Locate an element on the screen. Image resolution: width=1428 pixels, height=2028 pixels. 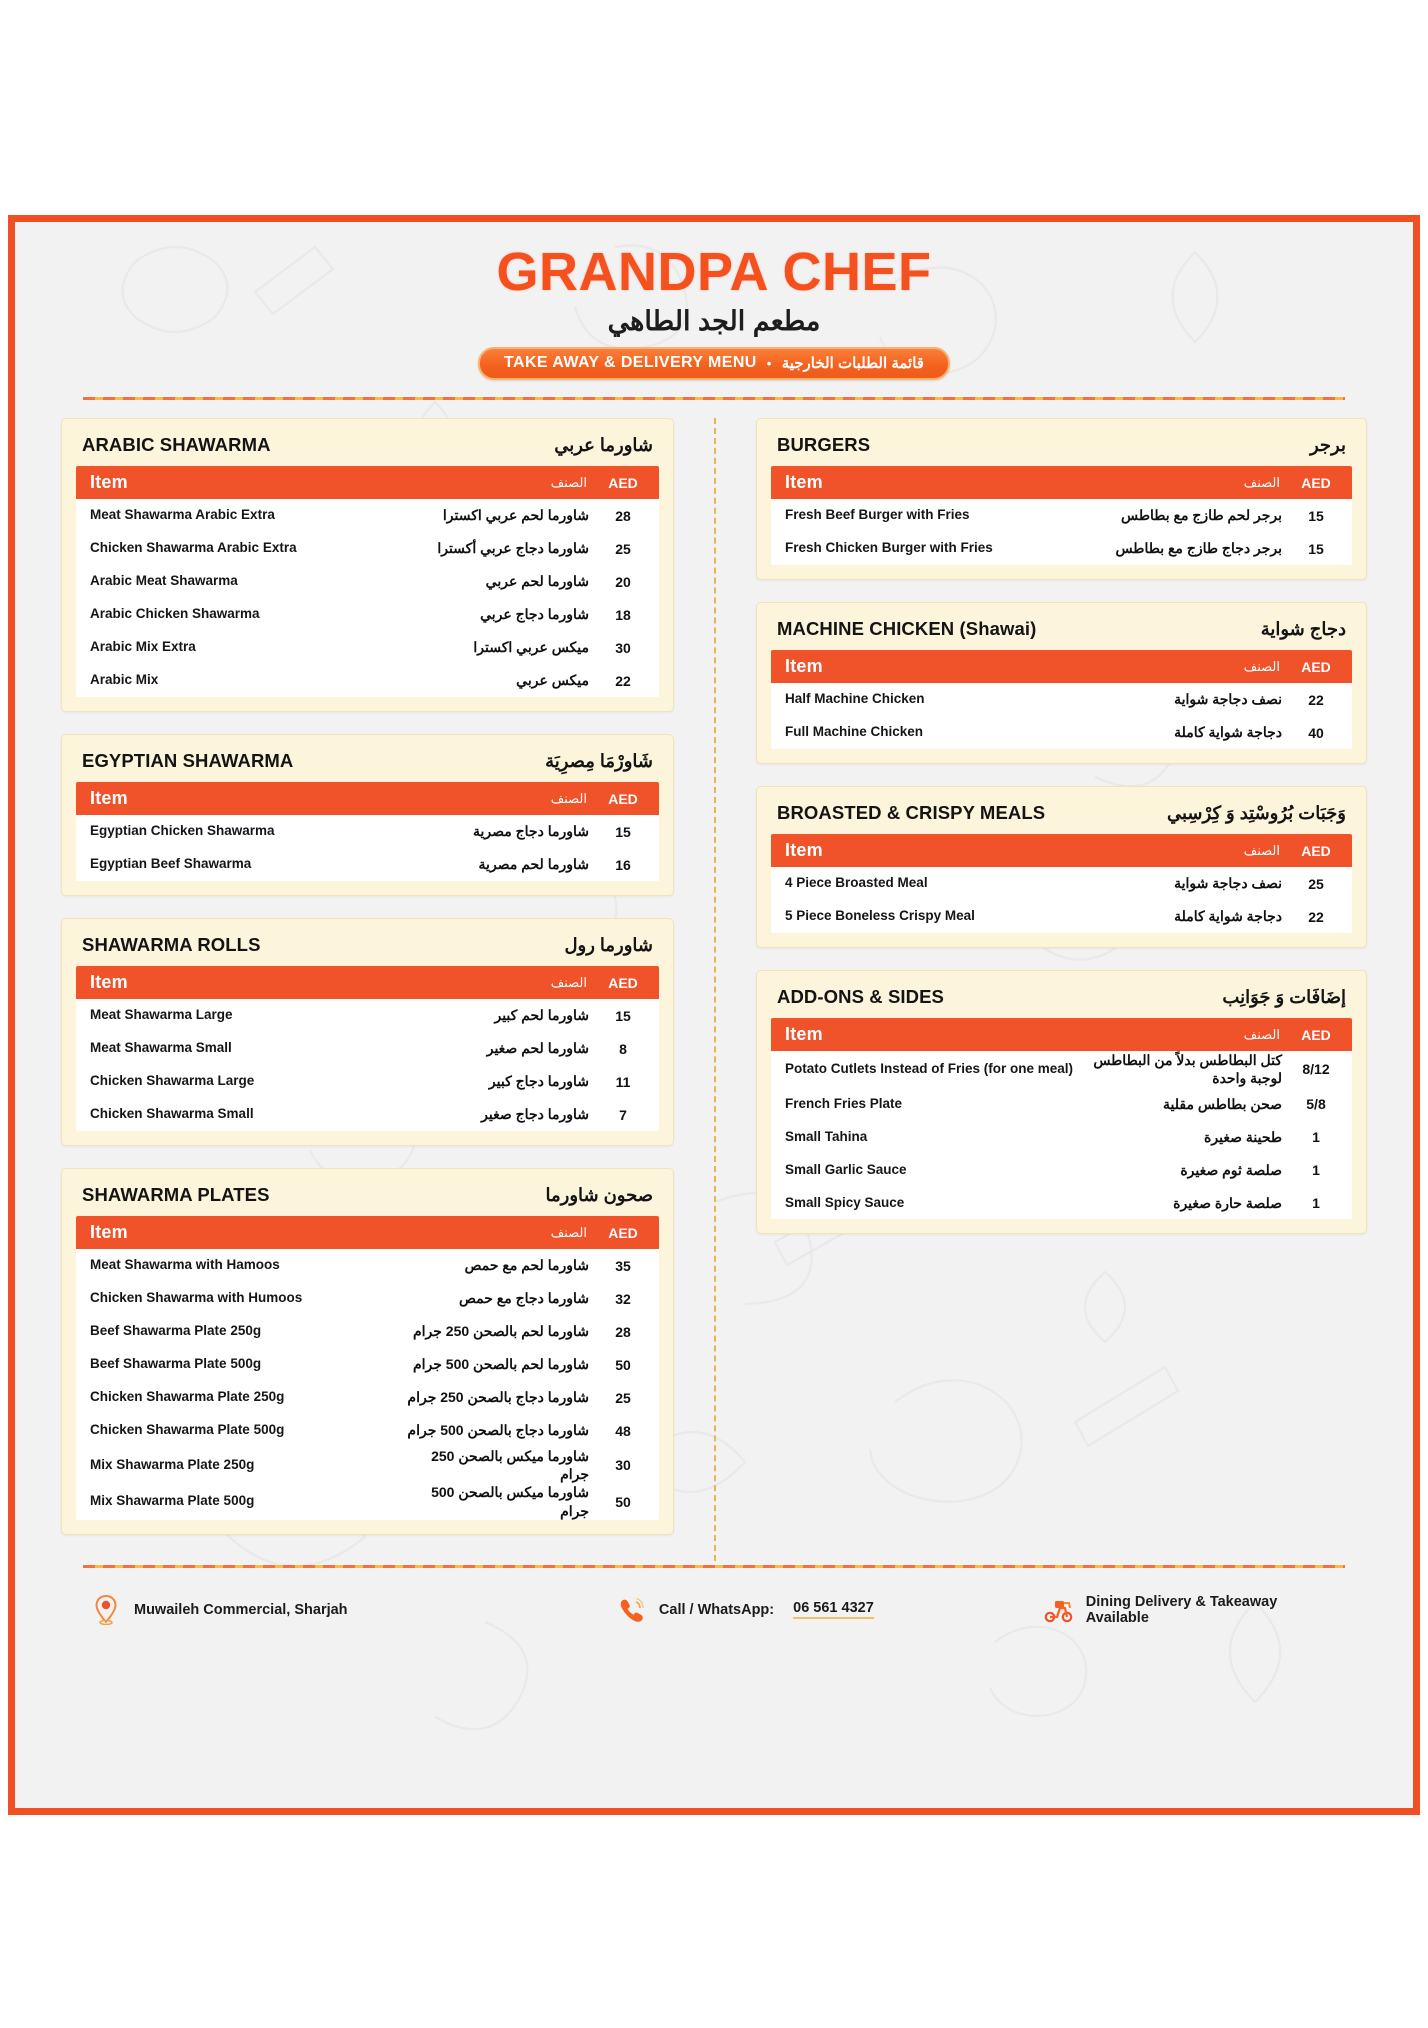
item-name-en: Chicken Shawarma with Humoos is located at coordinates (196, 1298).